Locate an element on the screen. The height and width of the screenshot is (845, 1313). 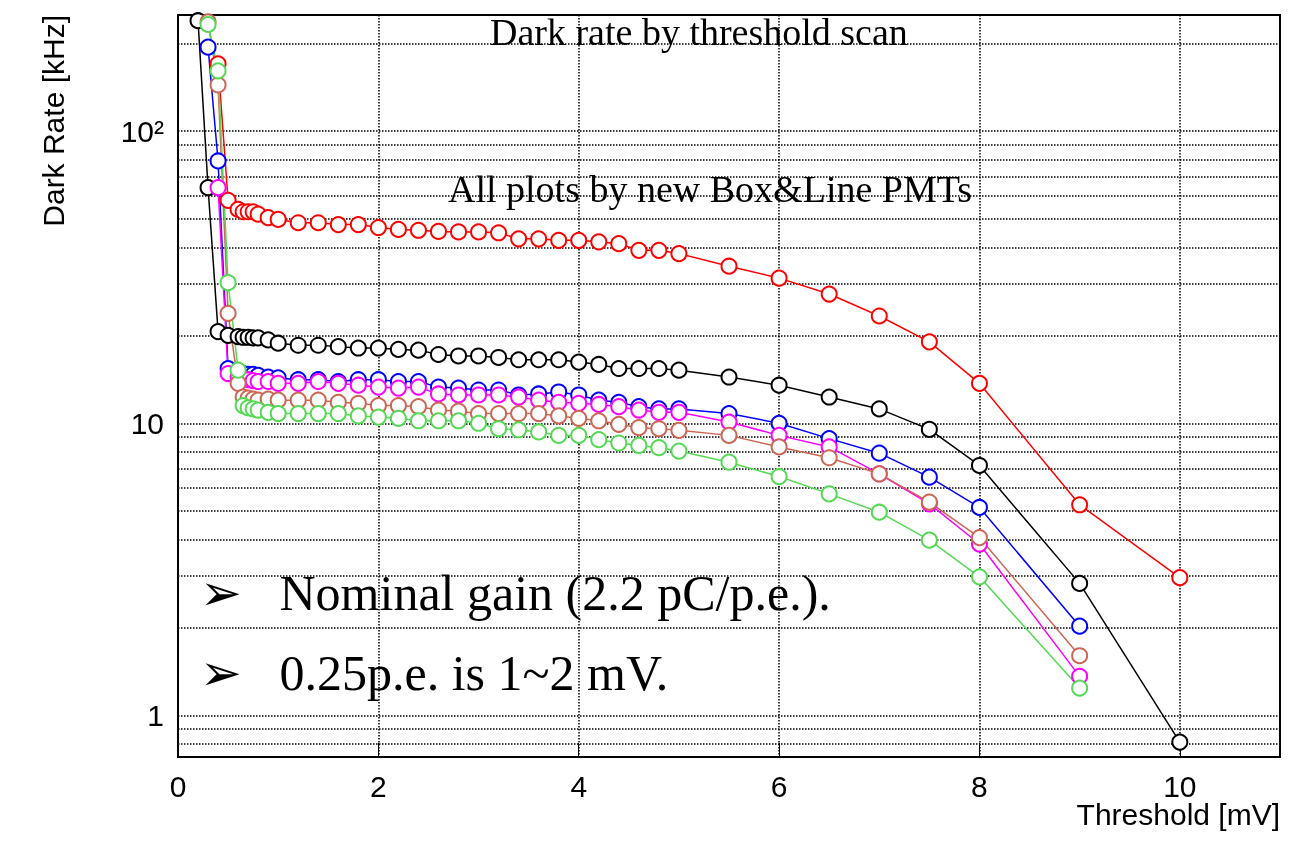
annotation: All plots by new Box&Line PMTs is located at coordinates (710, 189).